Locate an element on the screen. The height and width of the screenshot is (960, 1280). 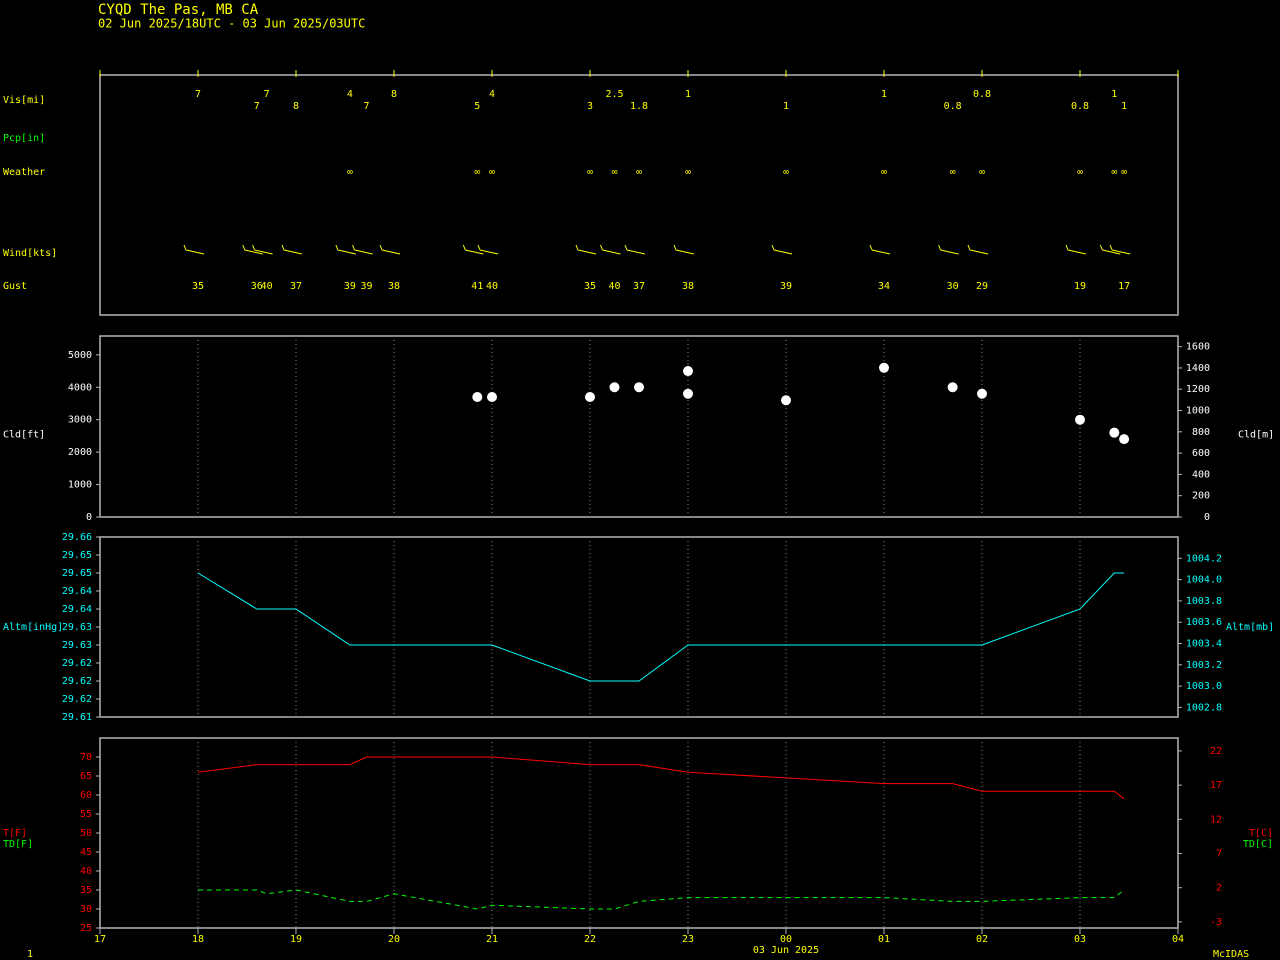
gust: 40 is located at coordinates (267, 286).